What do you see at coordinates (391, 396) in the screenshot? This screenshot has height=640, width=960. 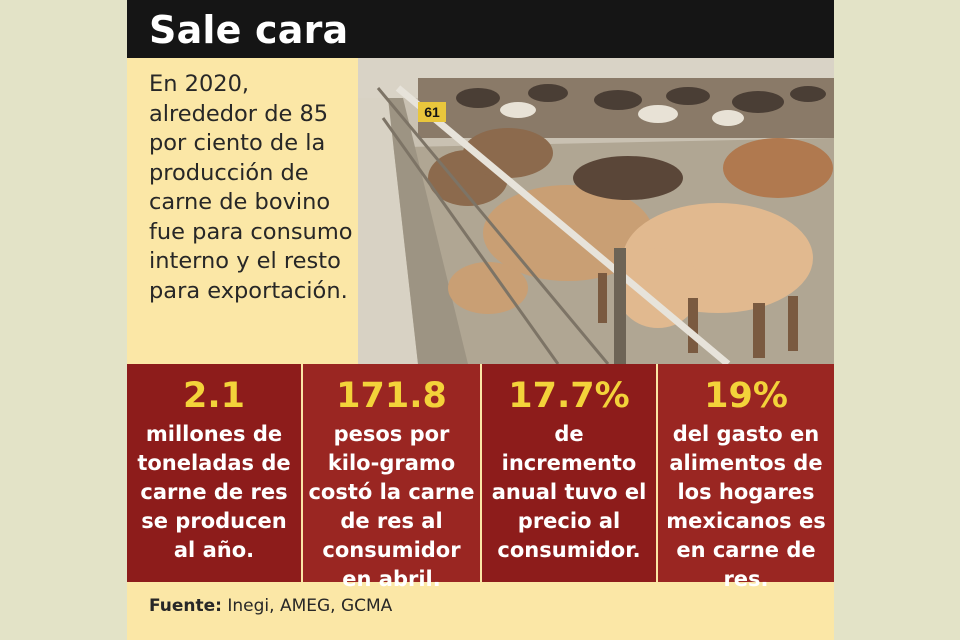 I see `stat-value: 171.8` at bounding box center [391, 396].